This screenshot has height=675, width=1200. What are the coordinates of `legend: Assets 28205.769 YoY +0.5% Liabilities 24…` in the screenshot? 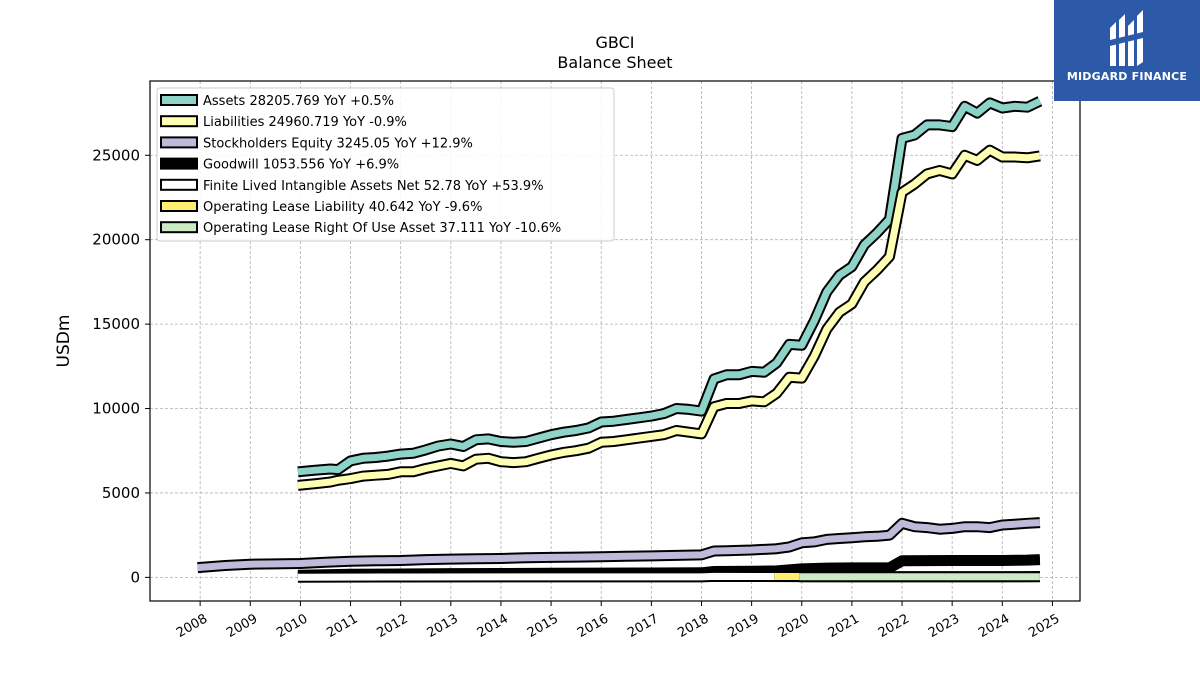 It's located at (385, 164).